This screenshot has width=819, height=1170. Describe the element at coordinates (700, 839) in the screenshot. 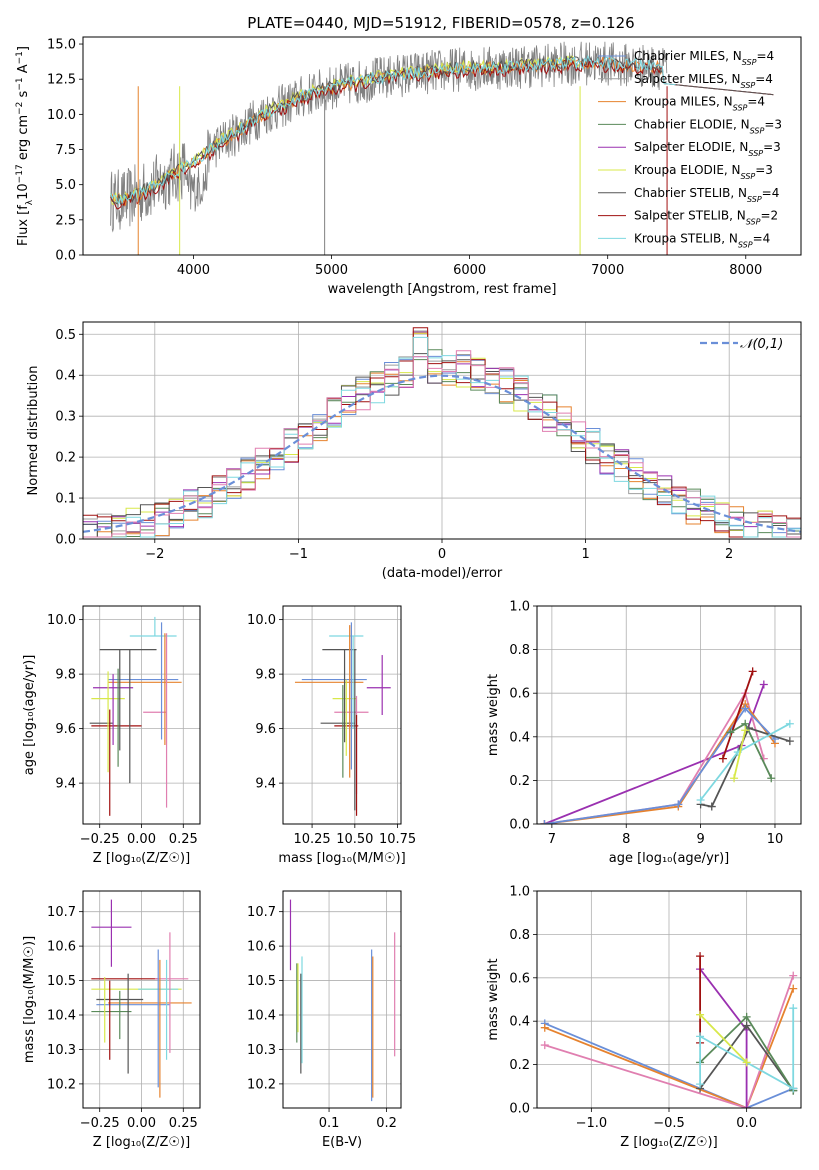

I see `x-tick-label: 9` at that location.